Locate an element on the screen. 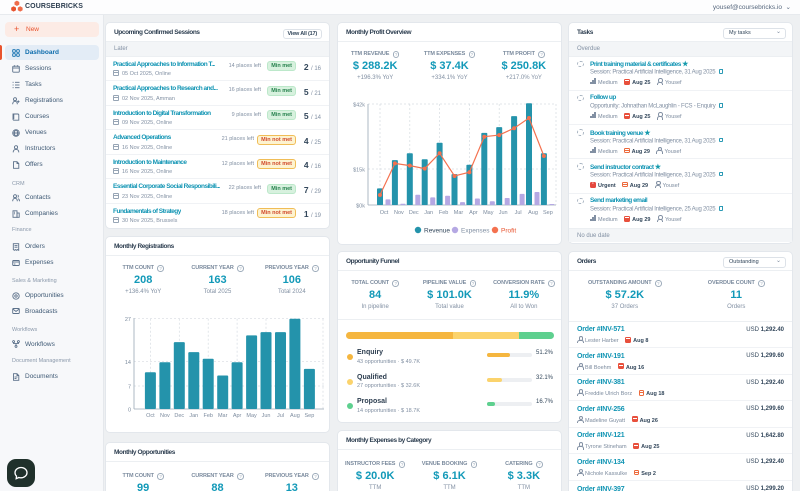 The image size is (800, 491). svg-text: Expenses is located at coordinates (475, 231).